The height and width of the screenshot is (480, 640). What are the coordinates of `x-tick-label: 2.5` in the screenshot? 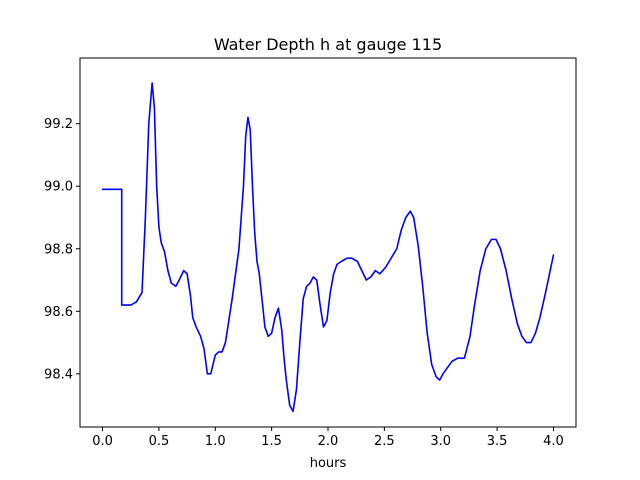 It's located at (384, 441).